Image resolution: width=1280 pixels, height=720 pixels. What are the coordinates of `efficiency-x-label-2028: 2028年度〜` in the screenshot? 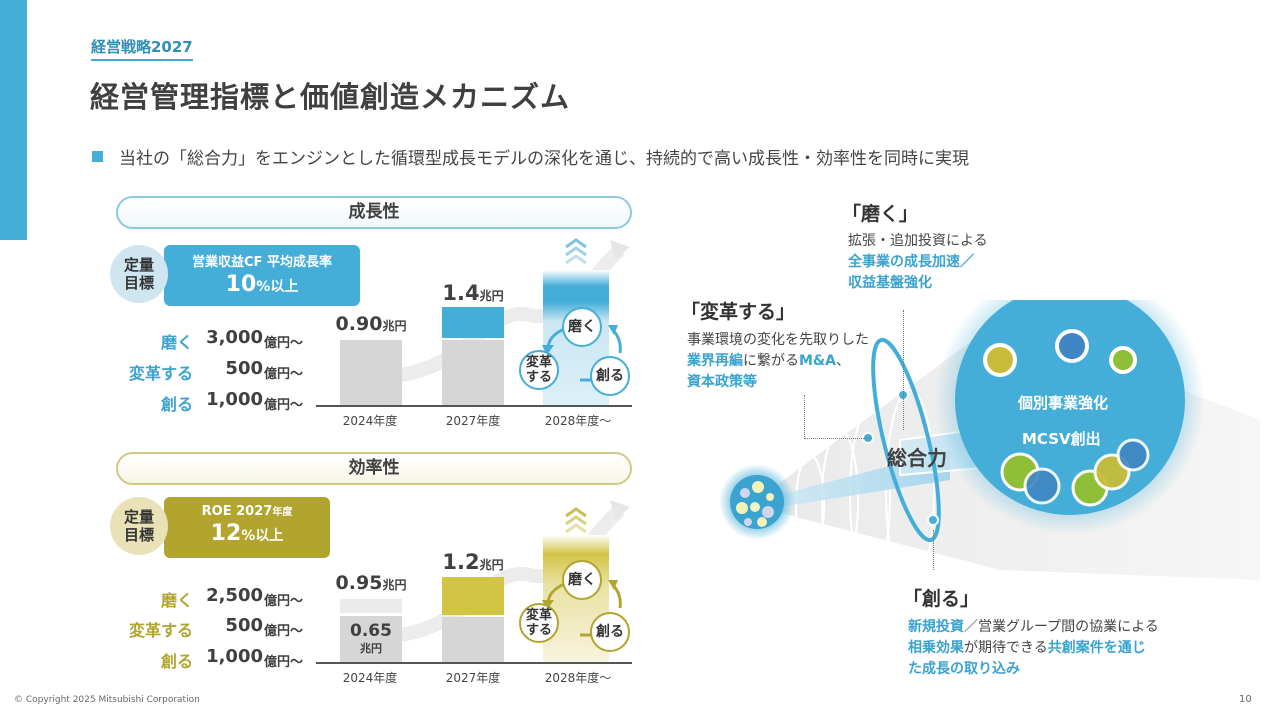 It's located at (578, 678).